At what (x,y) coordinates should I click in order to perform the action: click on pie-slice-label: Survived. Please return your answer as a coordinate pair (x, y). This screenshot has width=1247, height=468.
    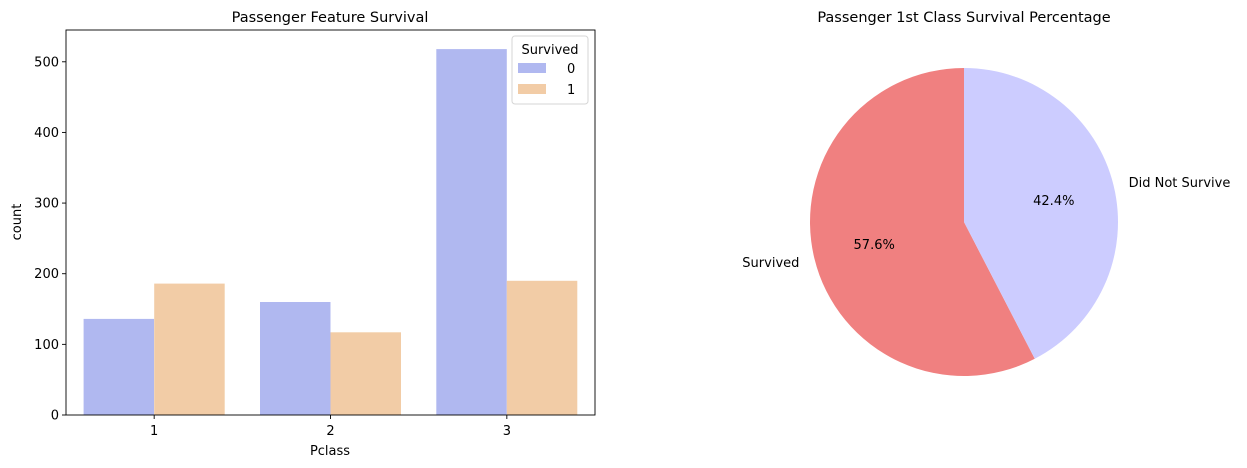
    Looking at the image, I should click on (770, 263).